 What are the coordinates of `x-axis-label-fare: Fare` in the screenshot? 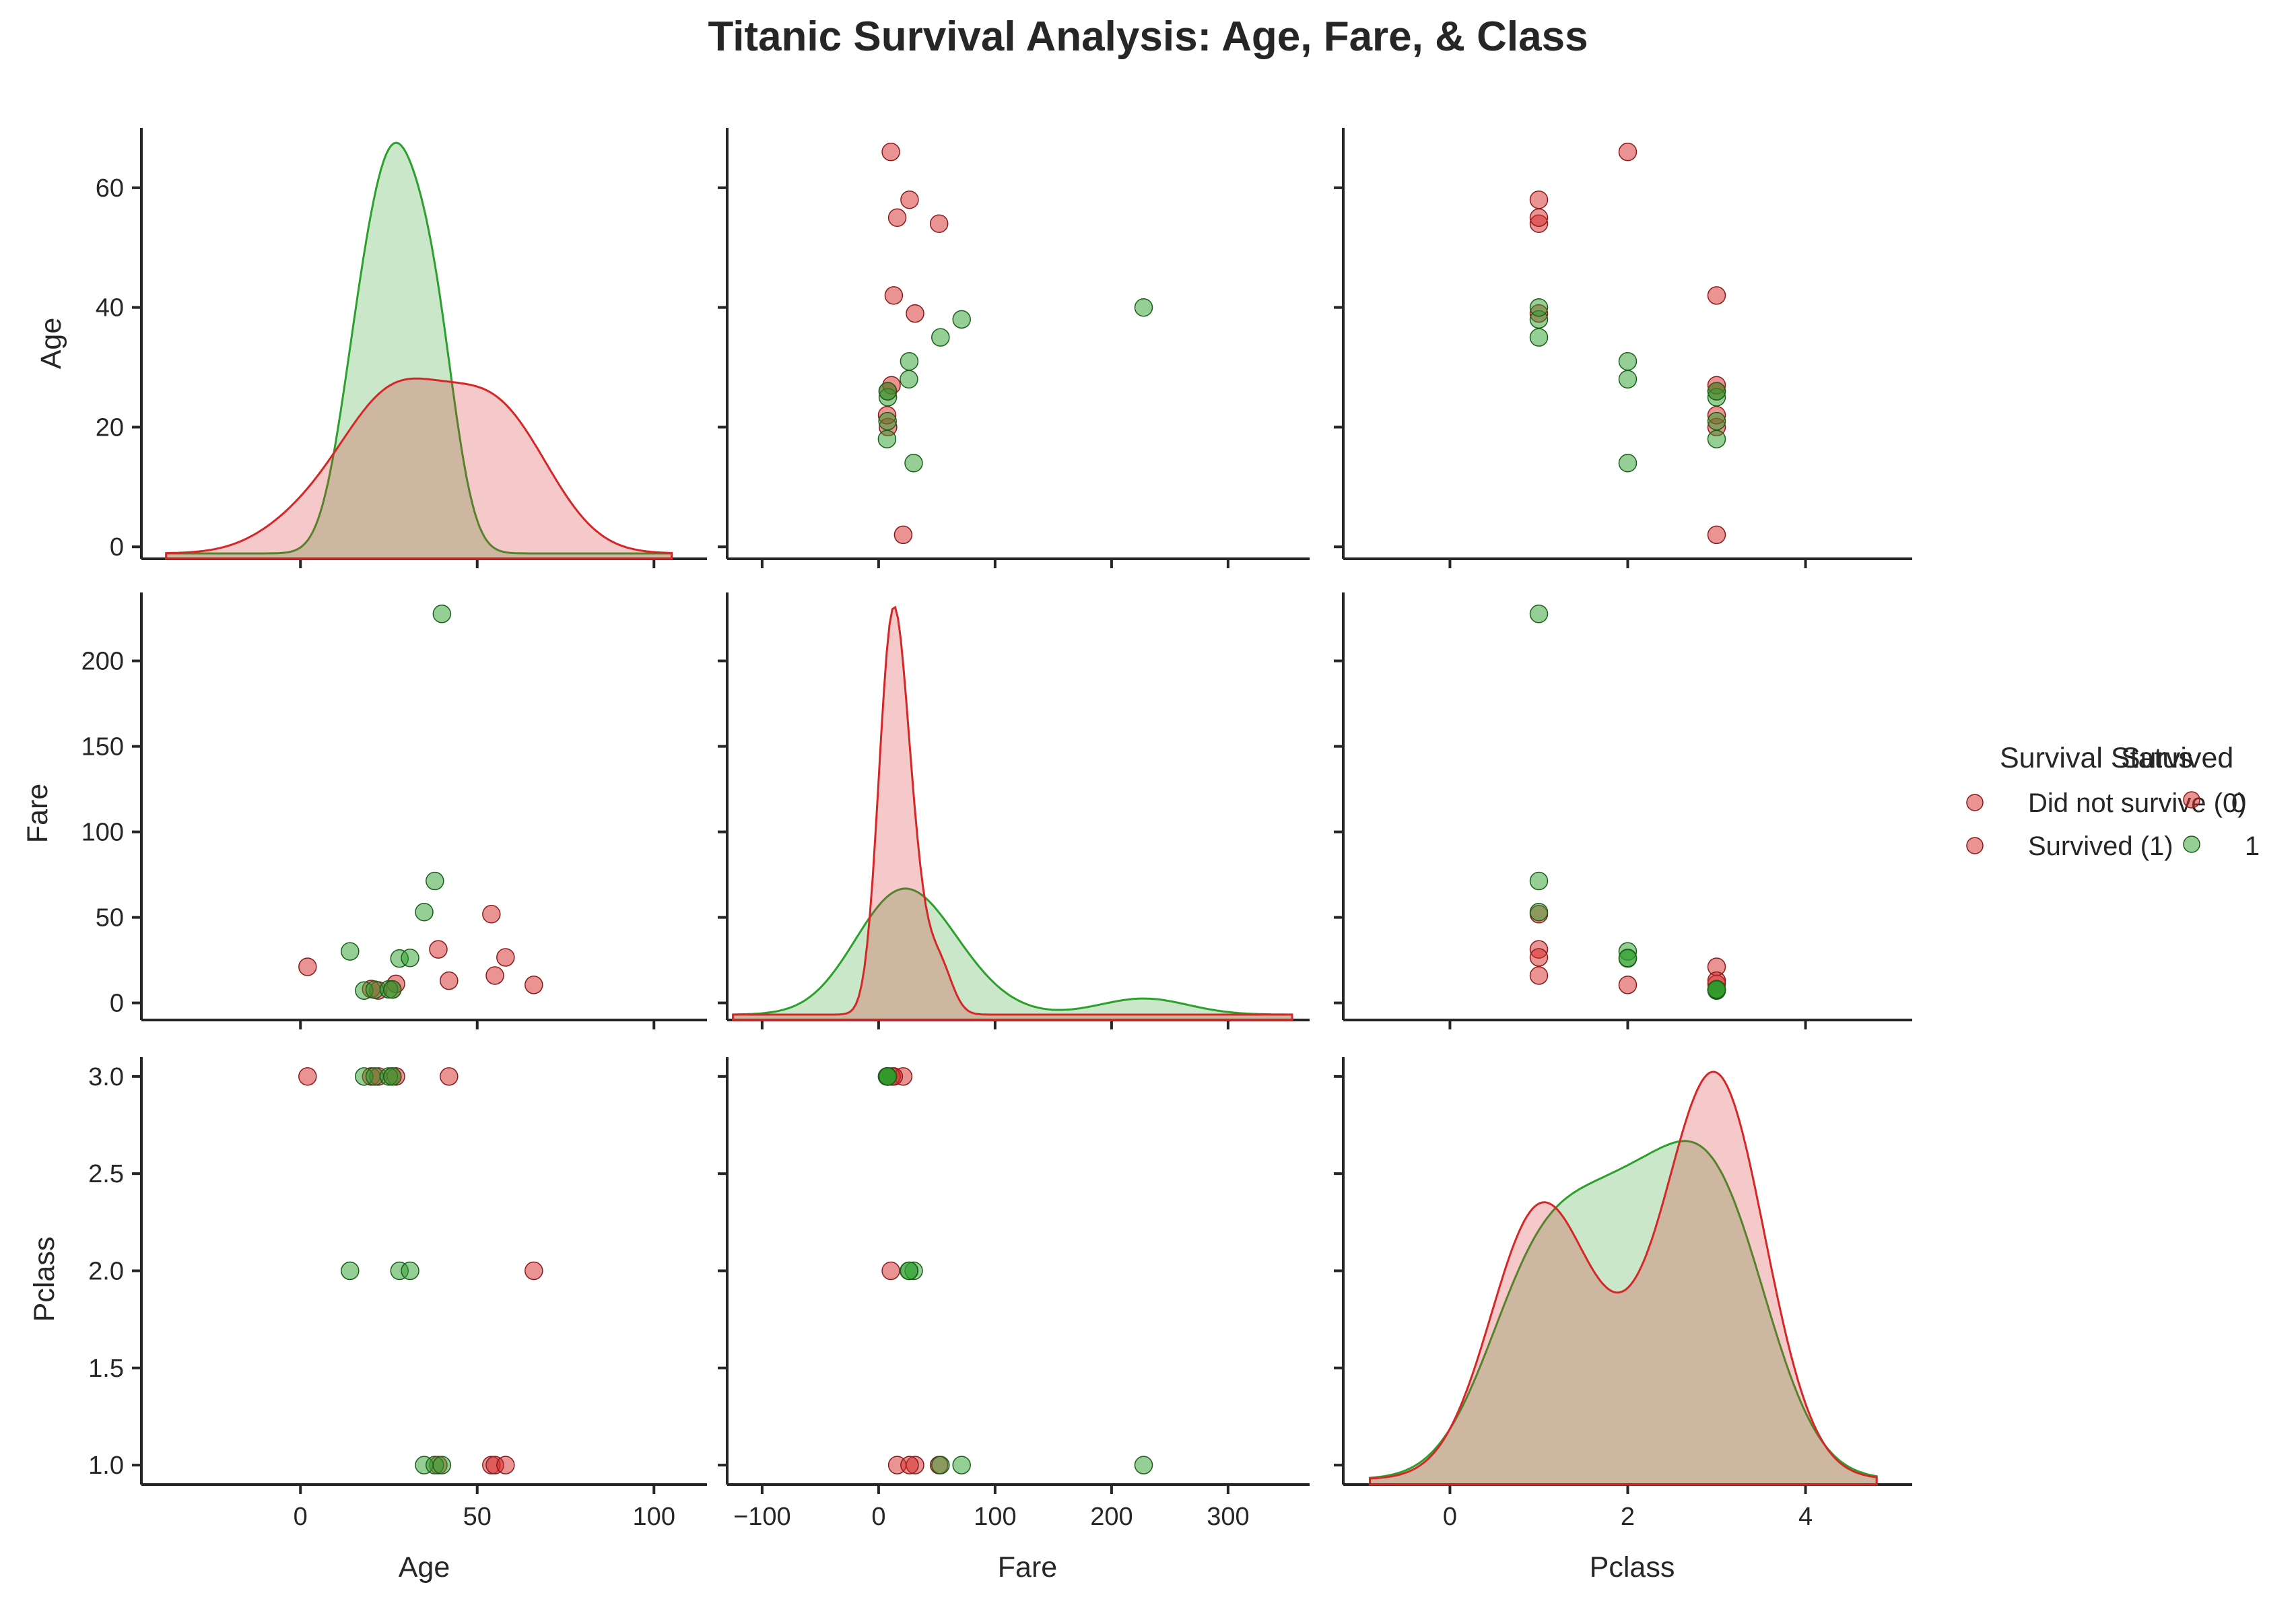 It's located at (1027, 1568).